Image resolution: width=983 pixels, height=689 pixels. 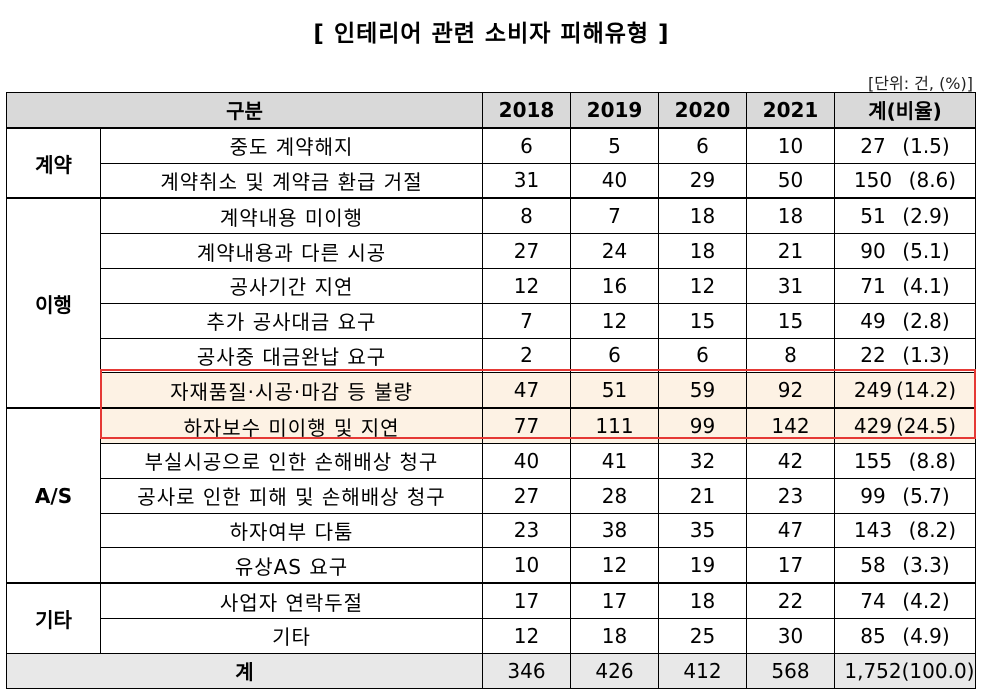 What do you see at coordinates (614, 285) in the screenshot?
I see `year-value: 16` at bounding box center [614, 285].